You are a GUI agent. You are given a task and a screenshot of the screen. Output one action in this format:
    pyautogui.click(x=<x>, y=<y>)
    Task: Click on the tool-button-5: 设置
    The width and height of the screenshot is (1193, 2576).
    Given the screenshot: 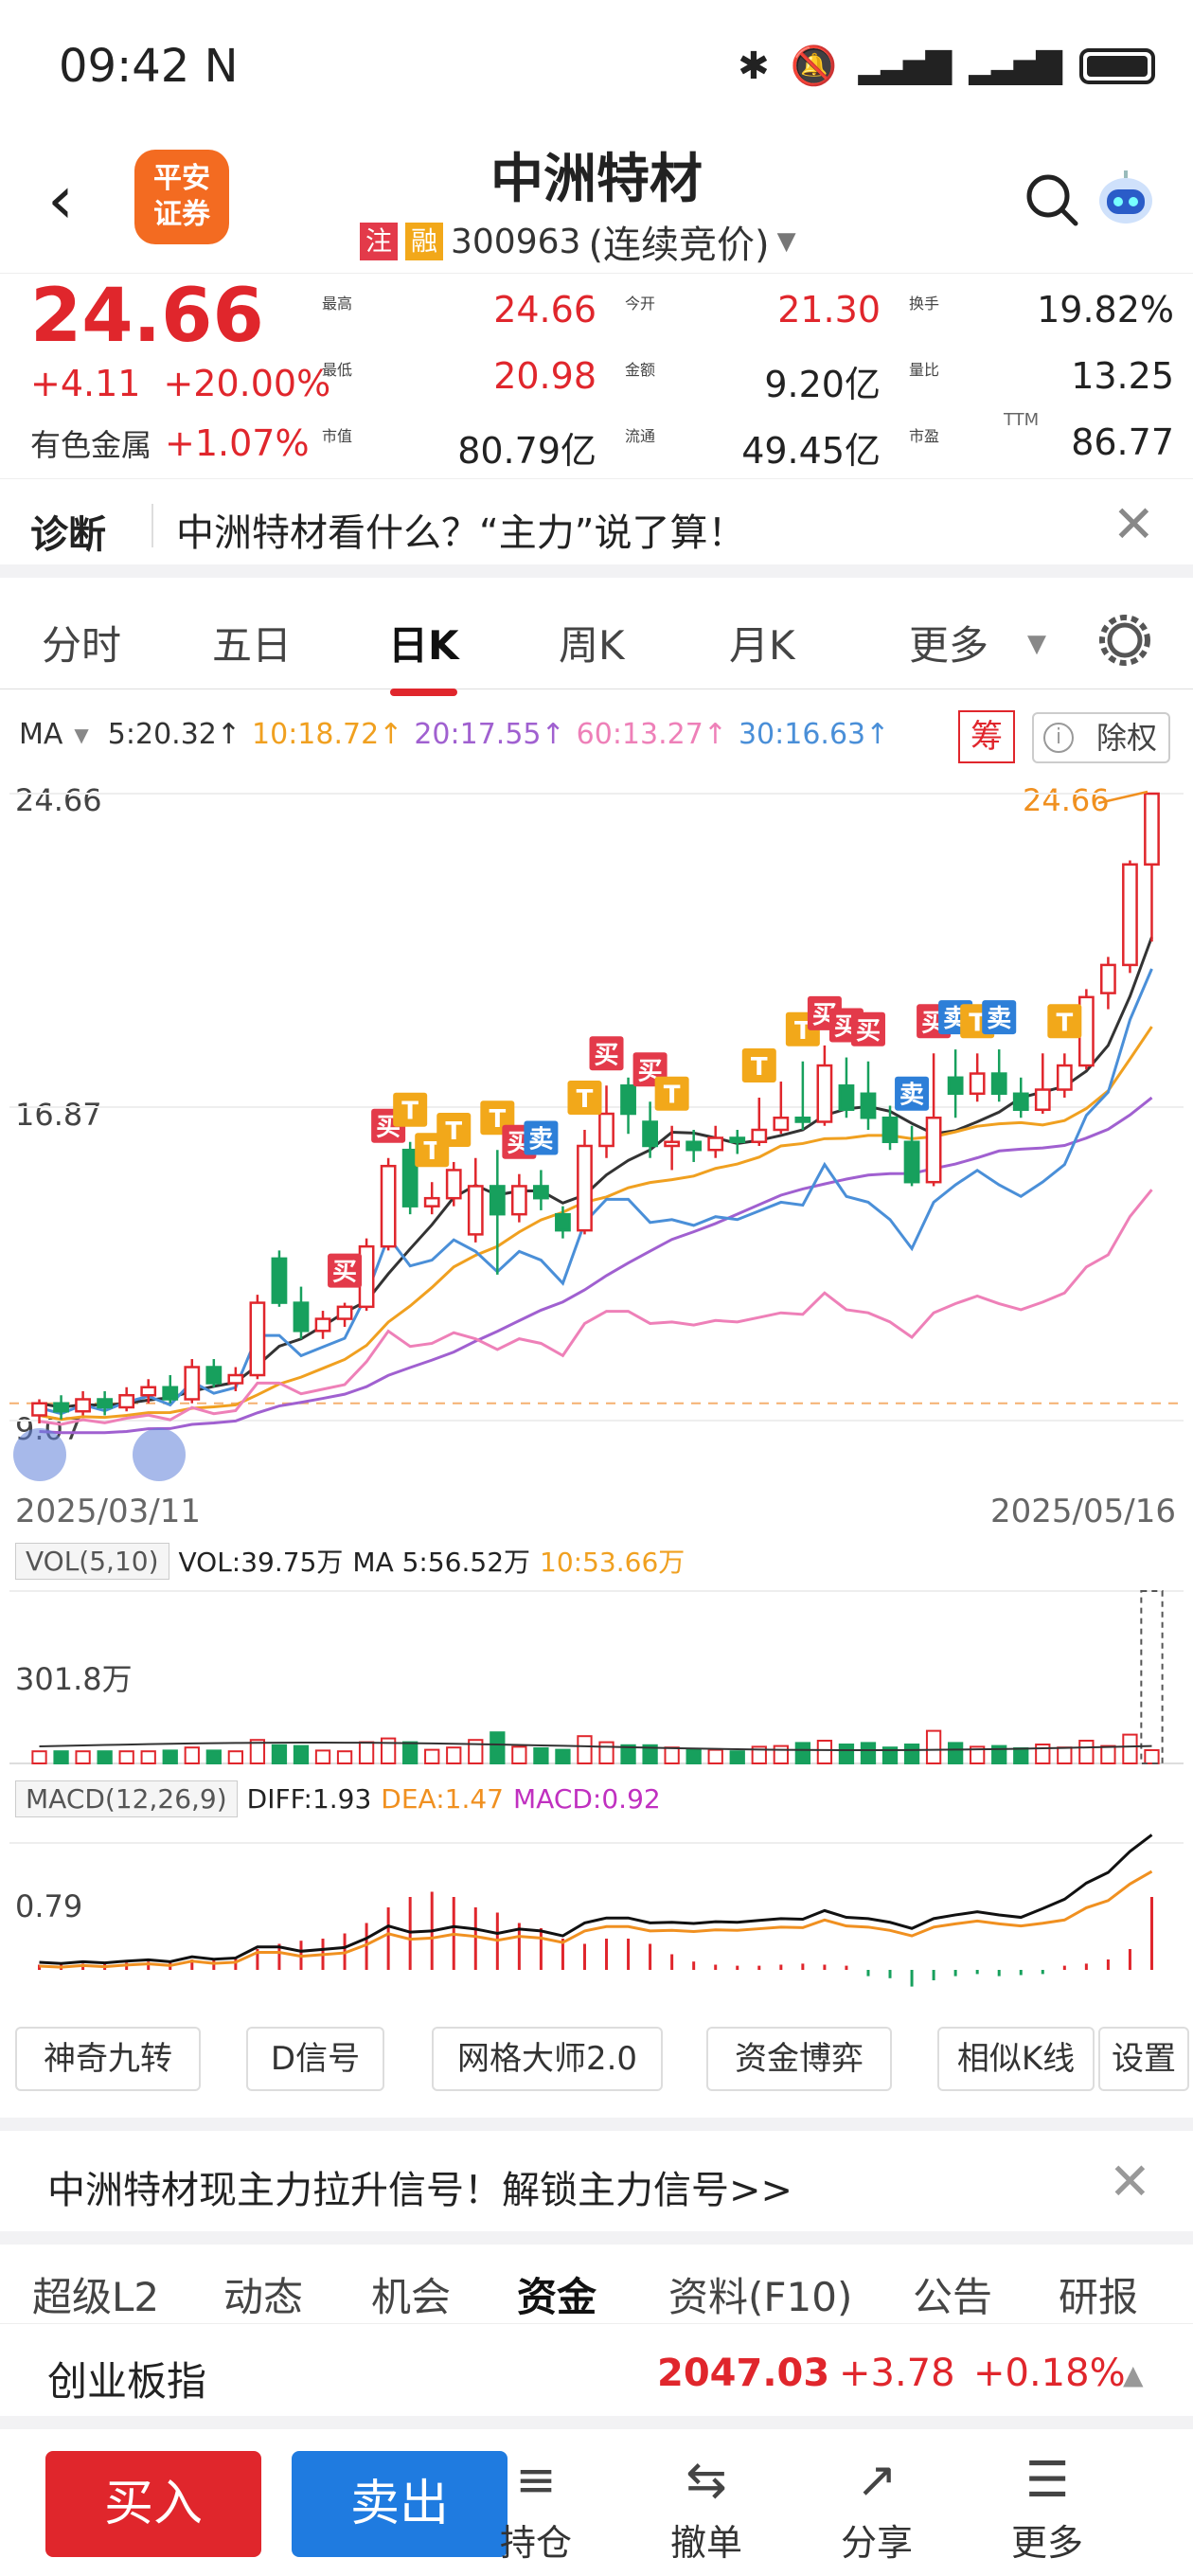 What is the action you would take?
    pyautogui.click(x=1143, y=2059)
    